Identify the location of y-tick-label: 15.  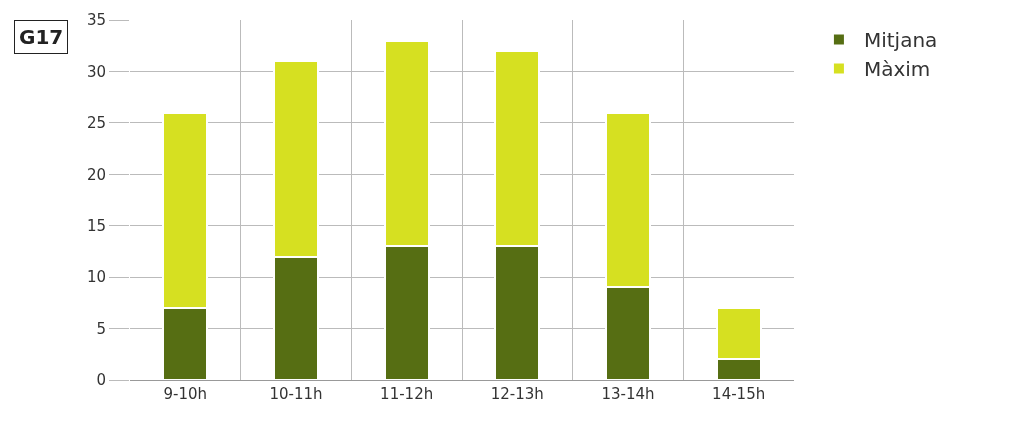
(96, 225).